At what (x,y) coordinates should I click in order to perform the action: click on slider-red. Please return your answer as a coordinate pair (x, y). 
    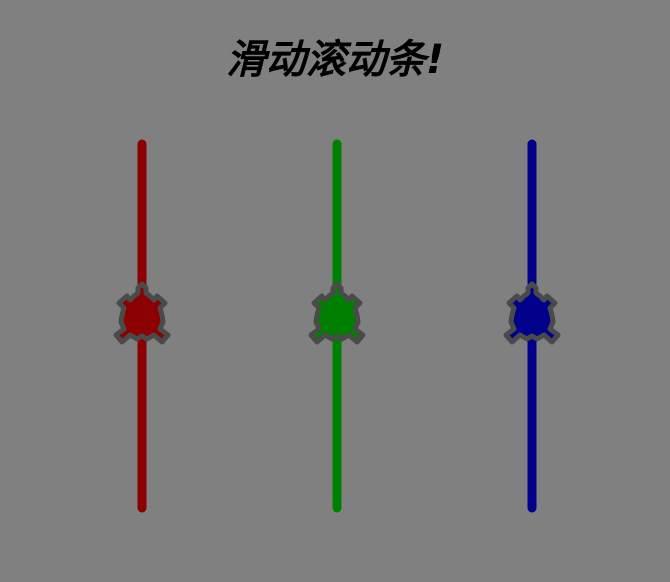
    Looking at the image, I should click on (142, 326).